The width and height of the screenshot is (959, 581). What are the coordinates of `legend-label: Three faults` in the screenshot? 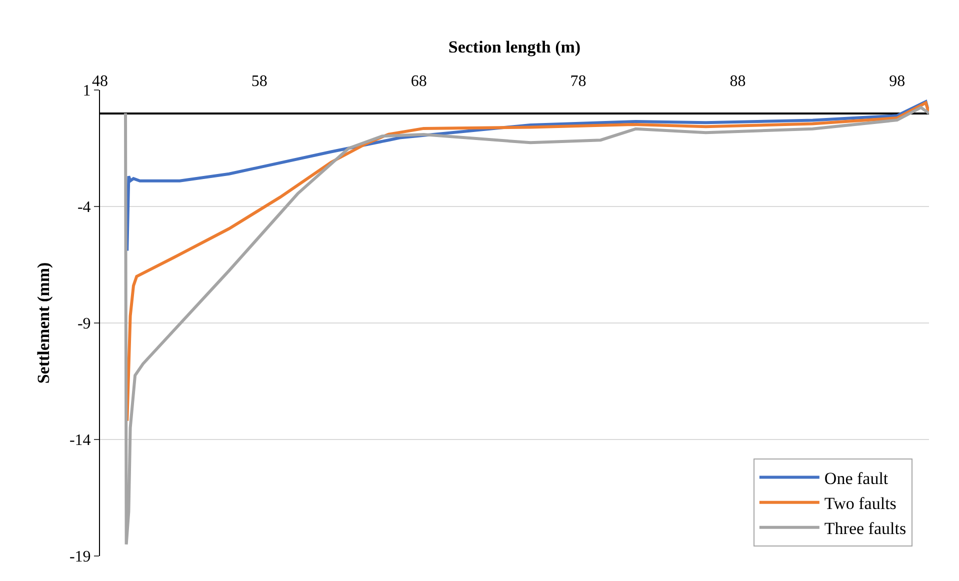 It's located at (865, 528).